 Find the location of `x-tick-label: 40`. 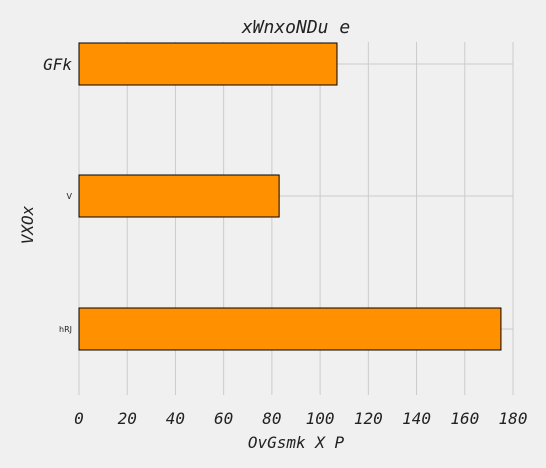

x-tick-label: 40 is located at coordinates (175, 418).